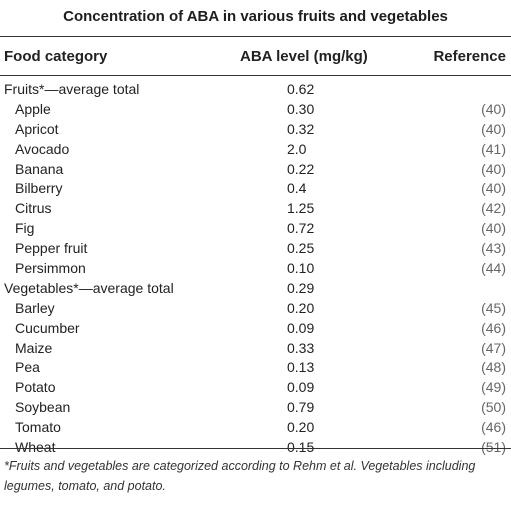 The height and width of the screenshot is (508, 511). I want to click on cell-aba-level: 0.30, so click(301, 108).